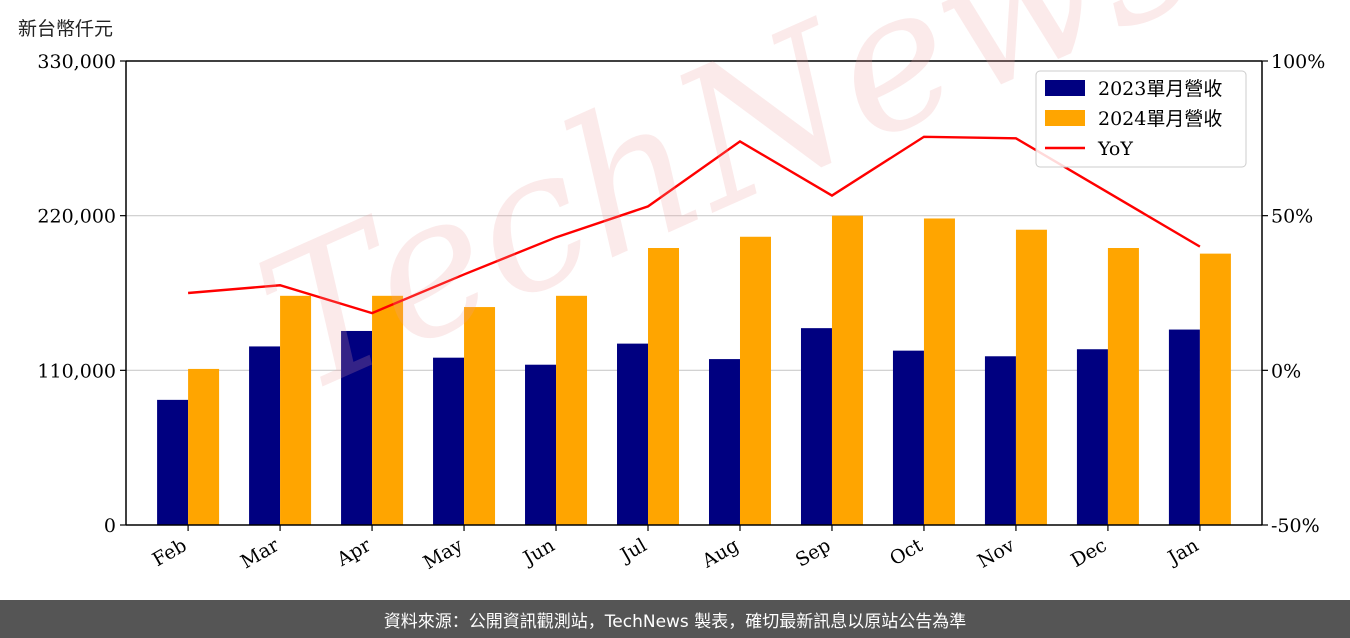 This screenshot has width=1350, height=638. I want to click on legend-box, so click(1141, 119).